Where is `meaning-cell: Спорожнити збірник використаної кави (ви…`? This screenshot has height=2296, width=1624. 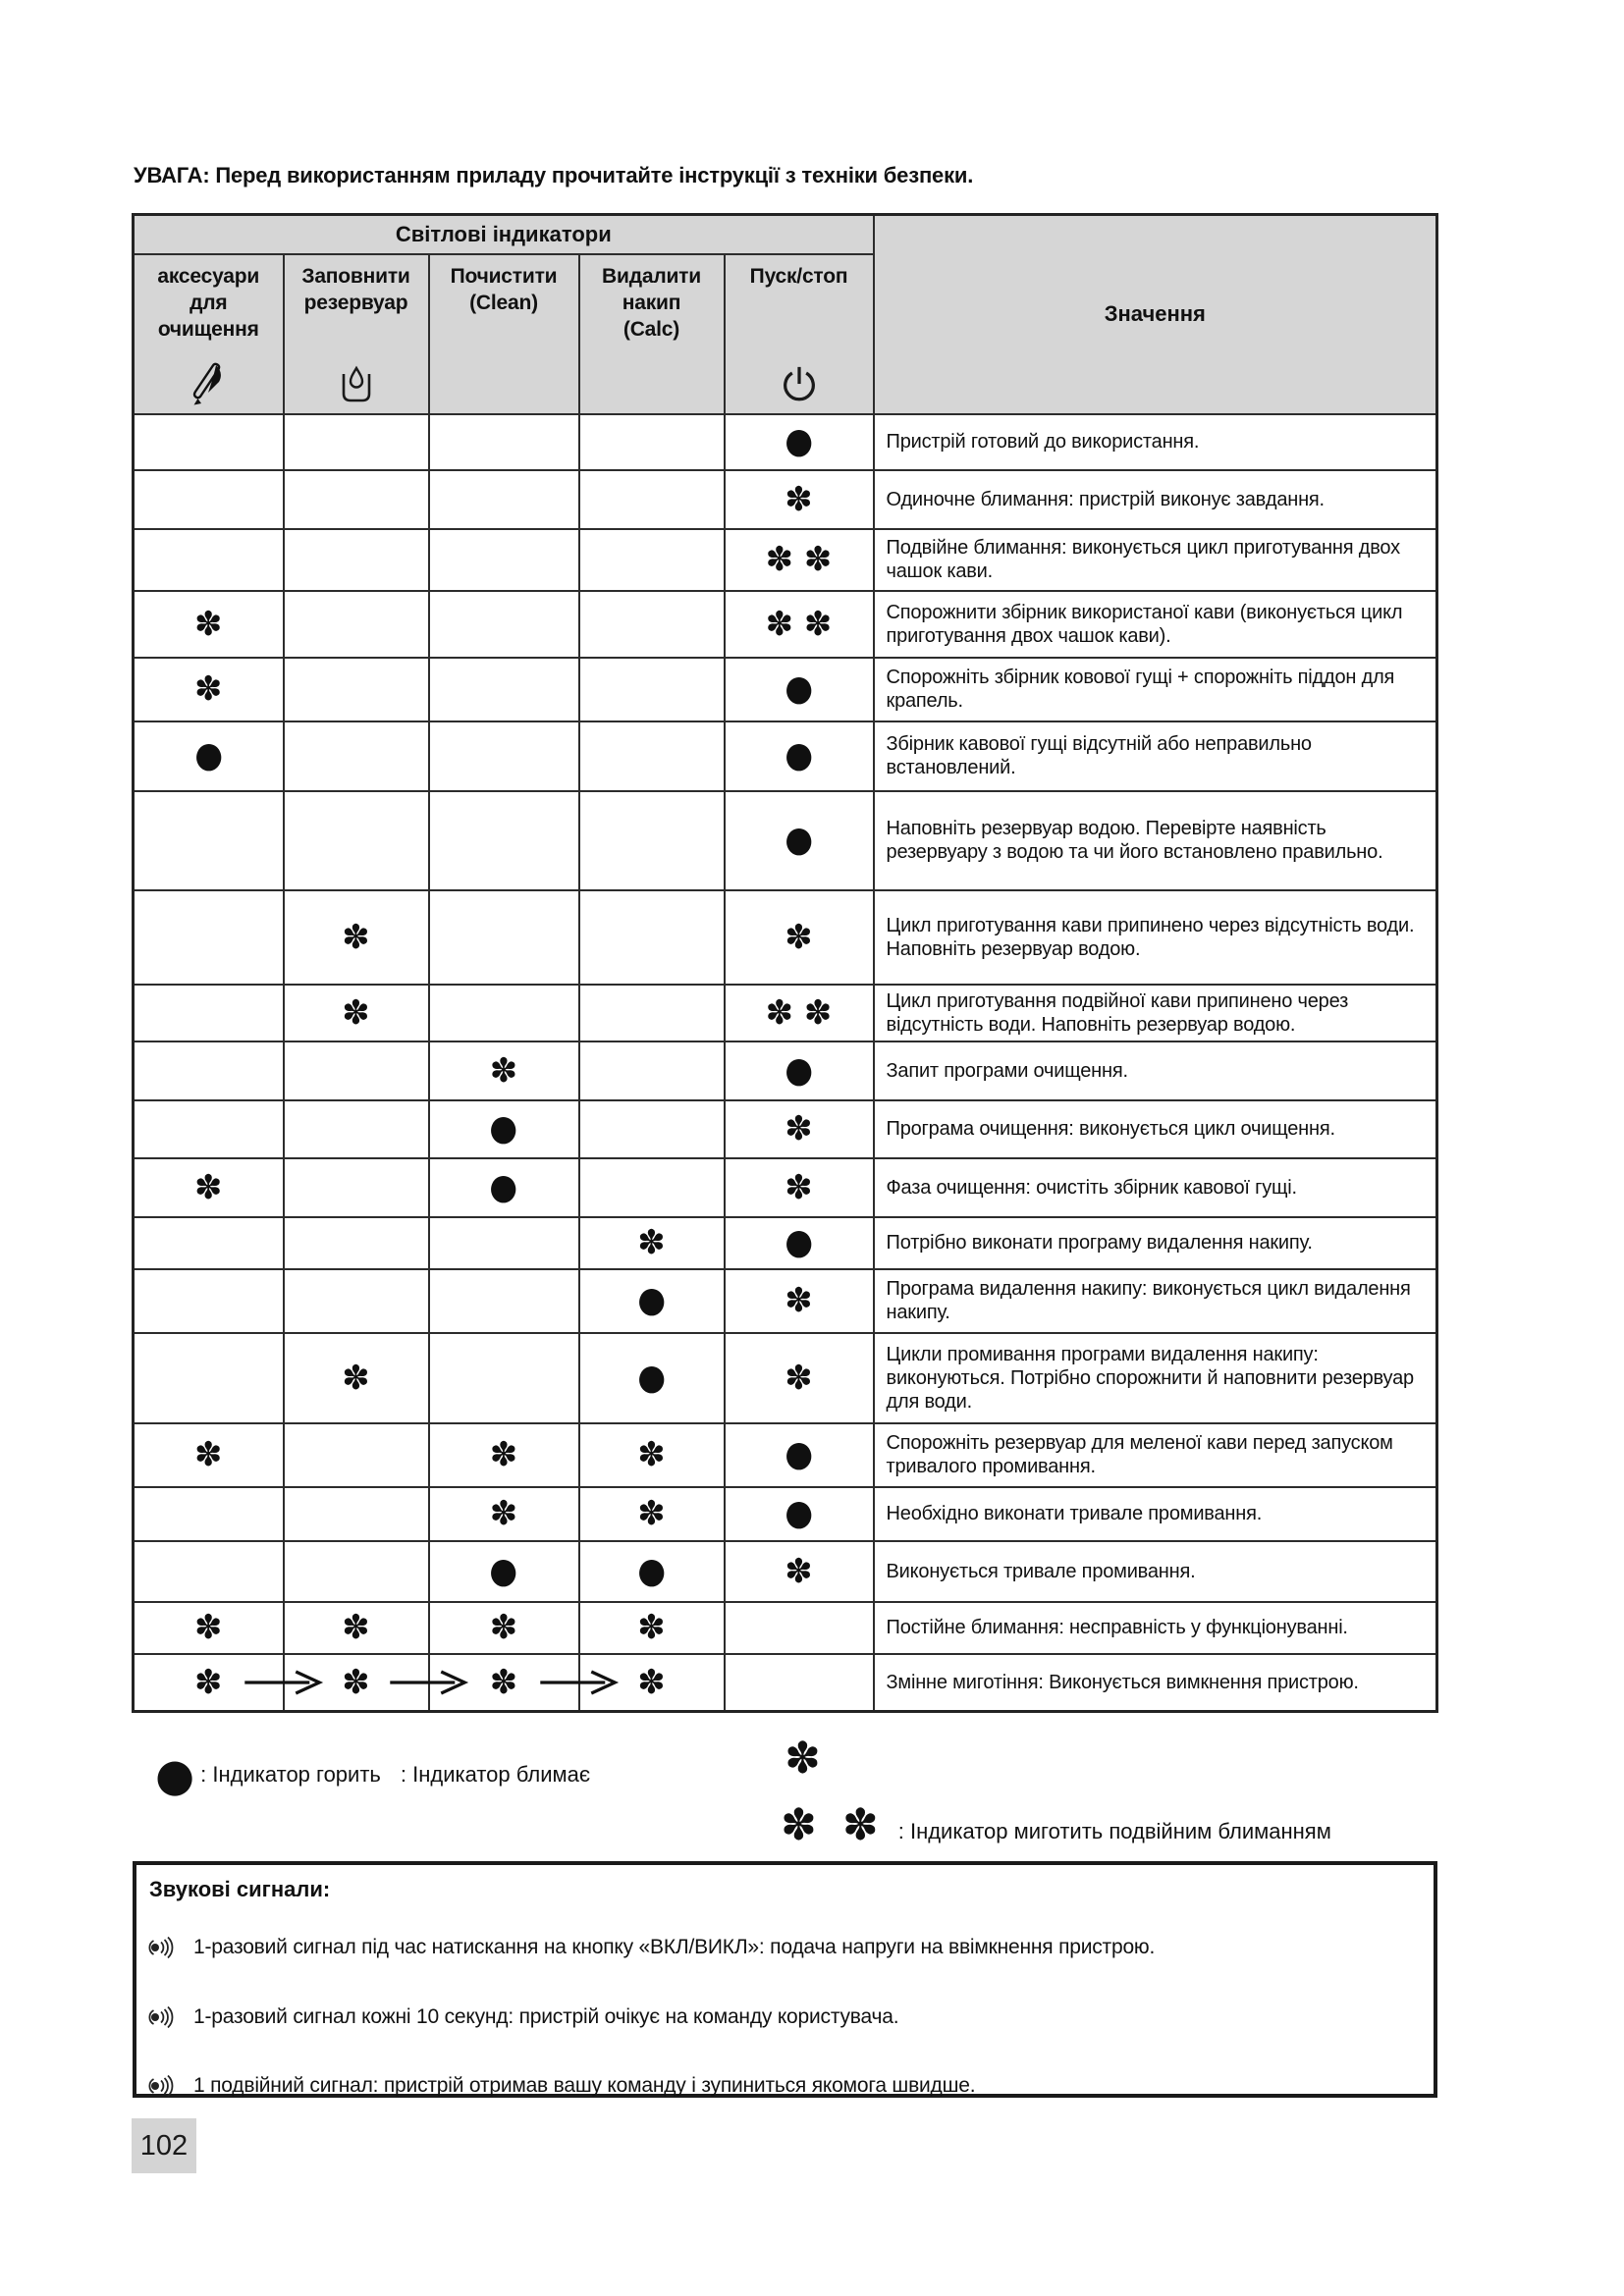
meaning-cell: Спорожнити збірник використаної кави (ви… is located at coordinates (1155, 624).